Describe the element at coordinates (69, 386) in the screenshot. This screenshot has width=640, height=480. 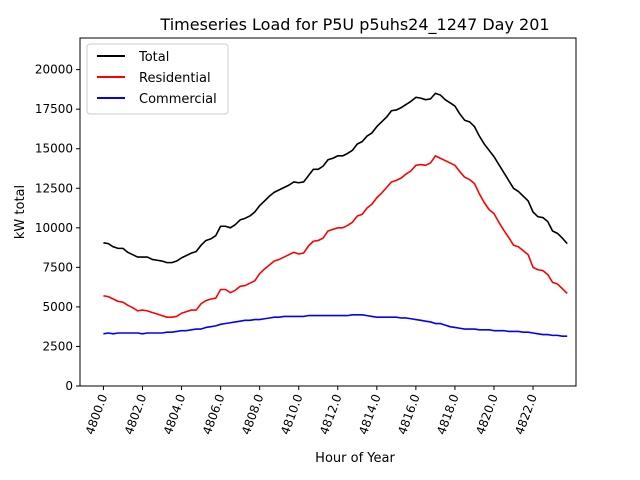
I see `y-tick-label: 0` at that location.